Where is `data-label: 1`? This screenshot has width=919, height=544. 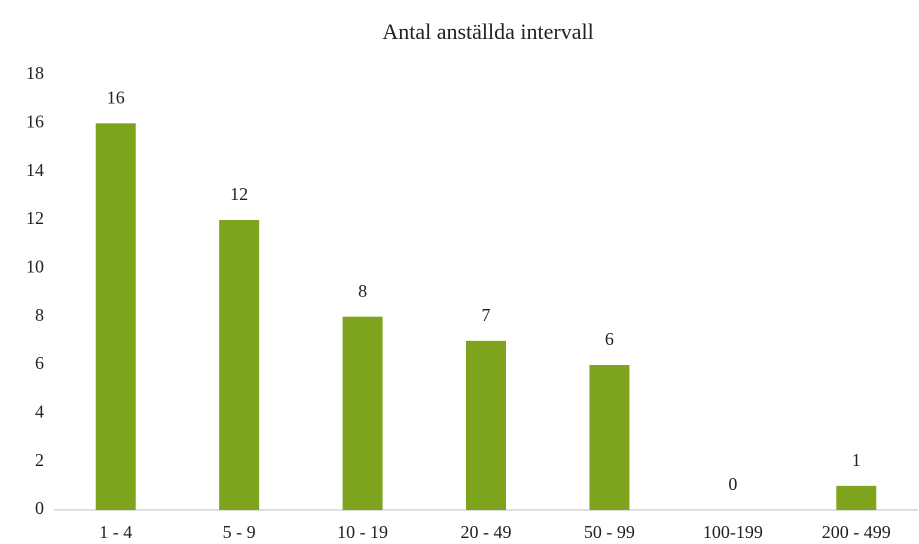
data-label: 1 is located at coordinates (856, 460).